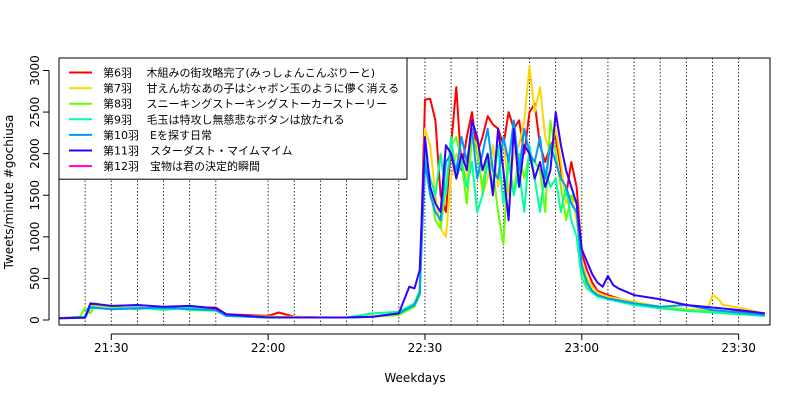  Describe the element at coordinates (35, 153) in the screenshot. I see `y-tick-label-4: 2000` at that location.